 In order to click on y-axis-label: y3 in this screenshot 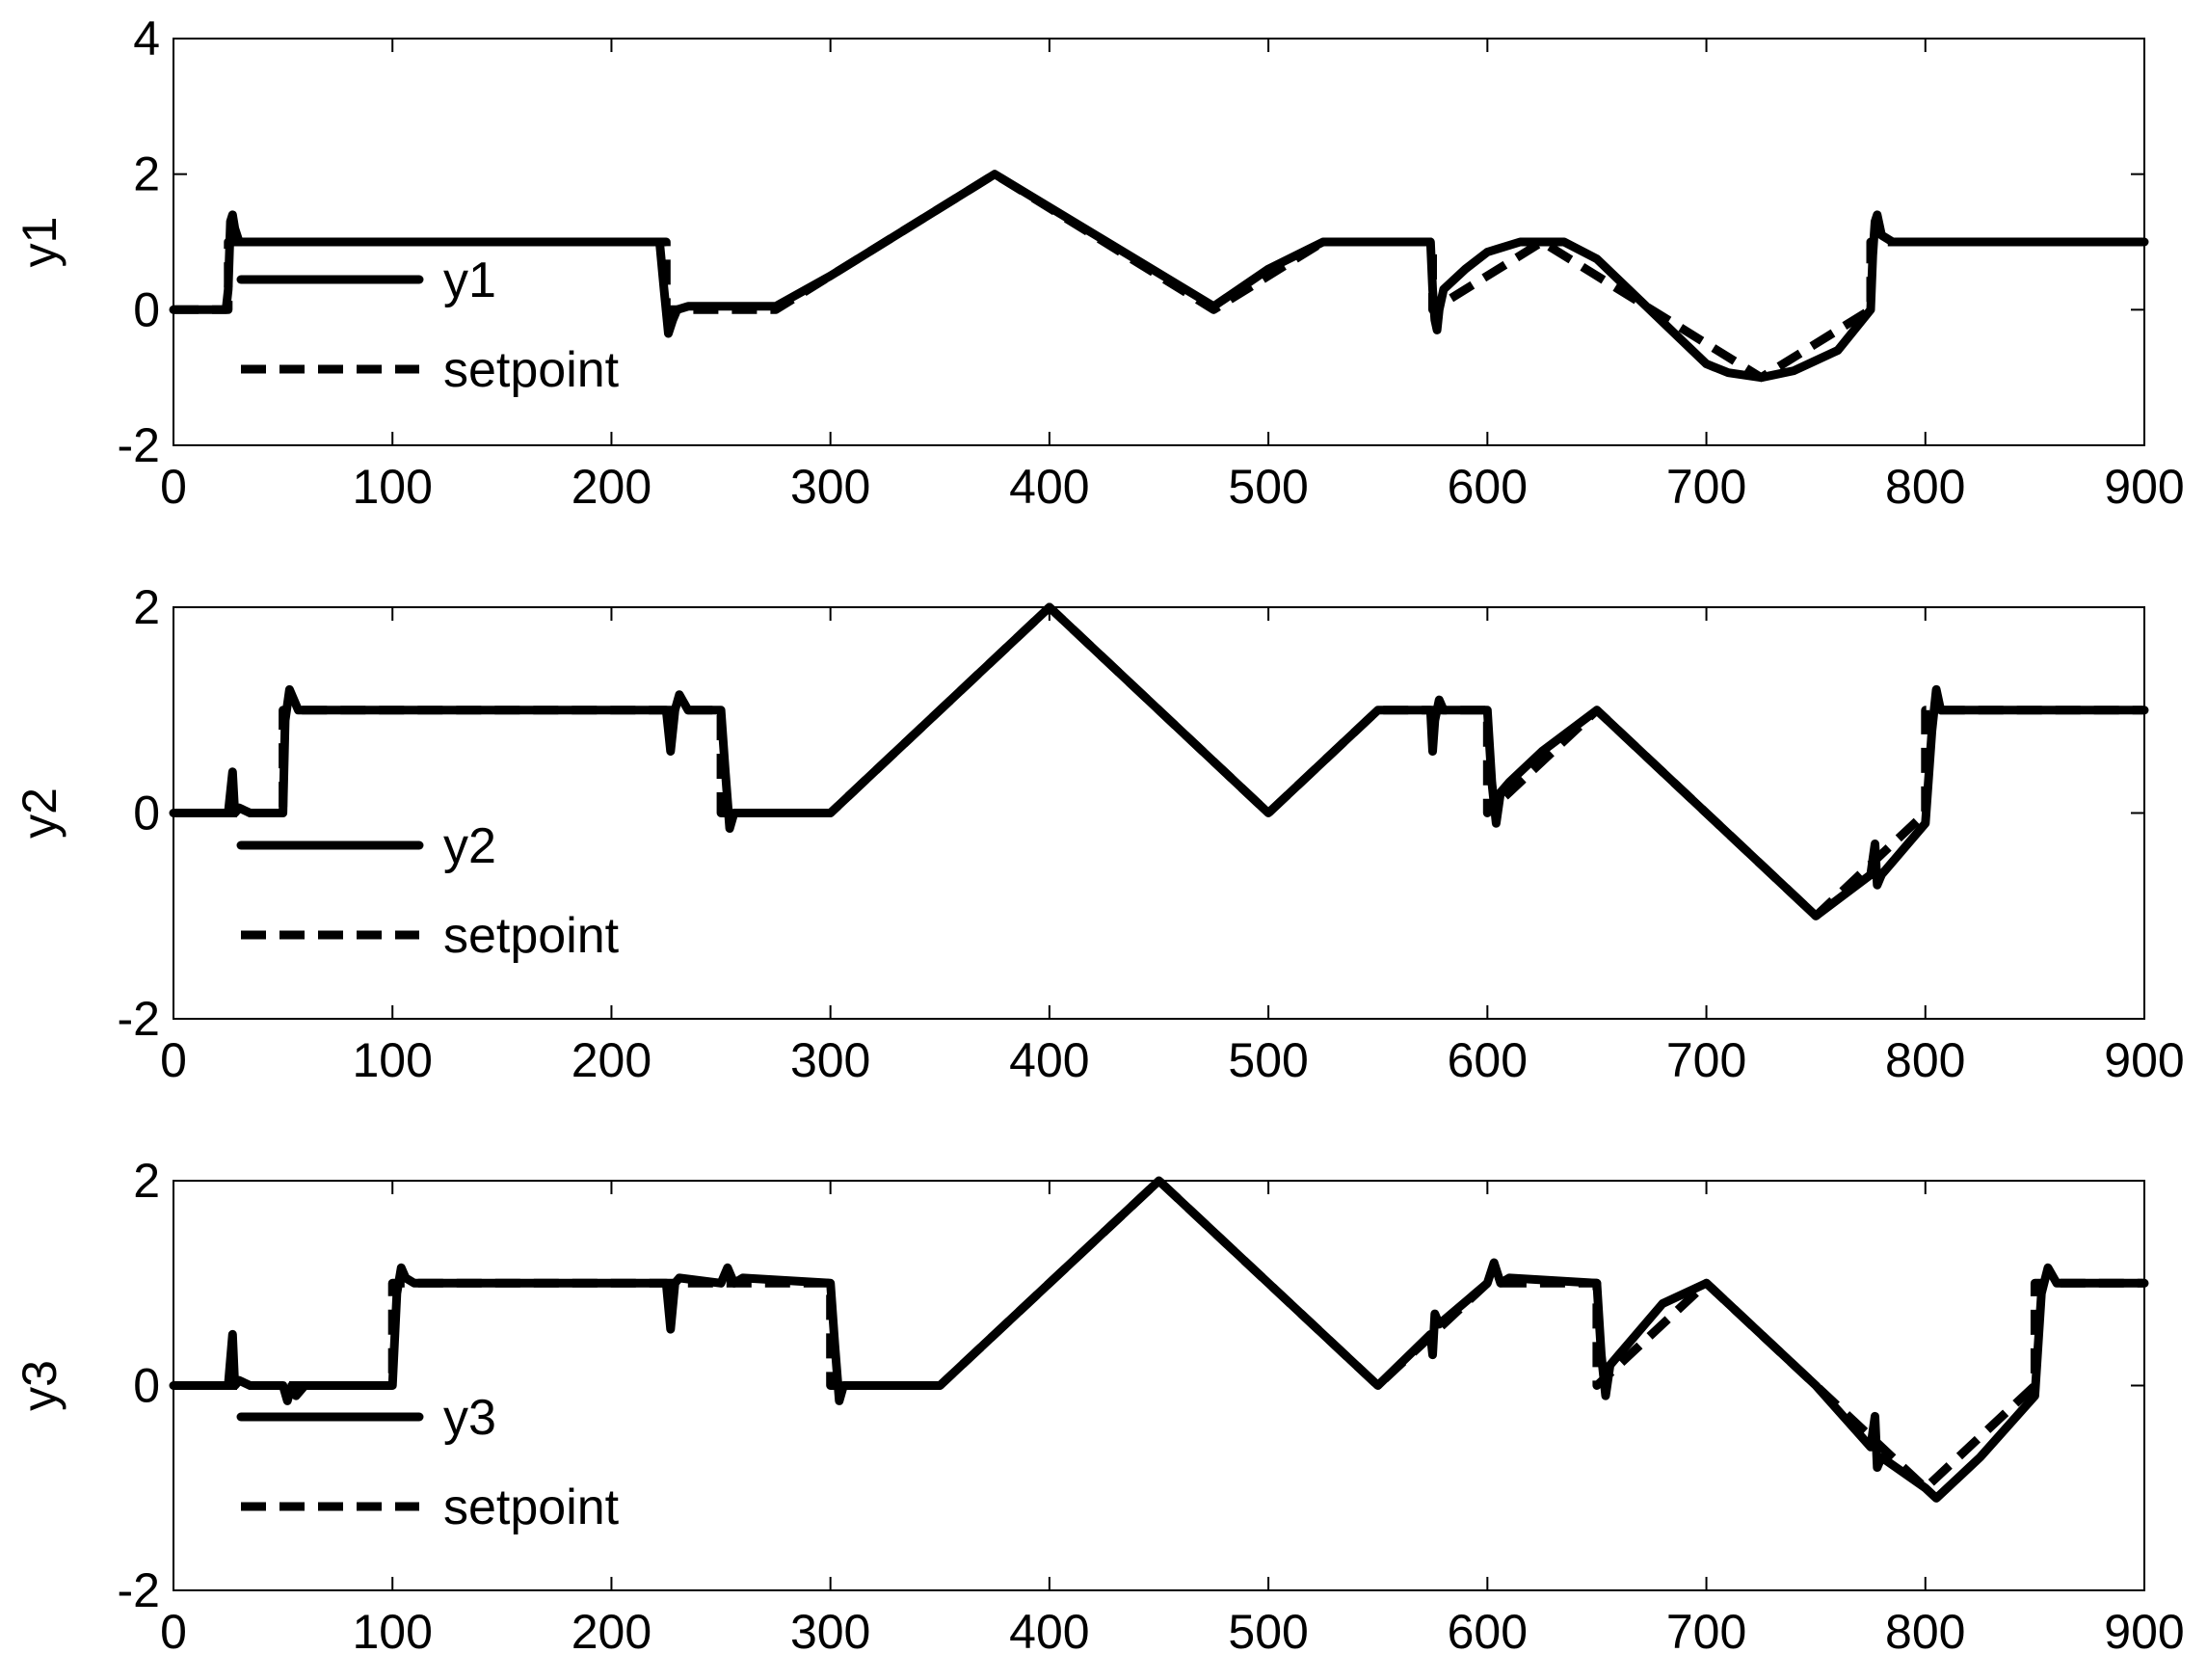, I will do `click(39, 1386)`.